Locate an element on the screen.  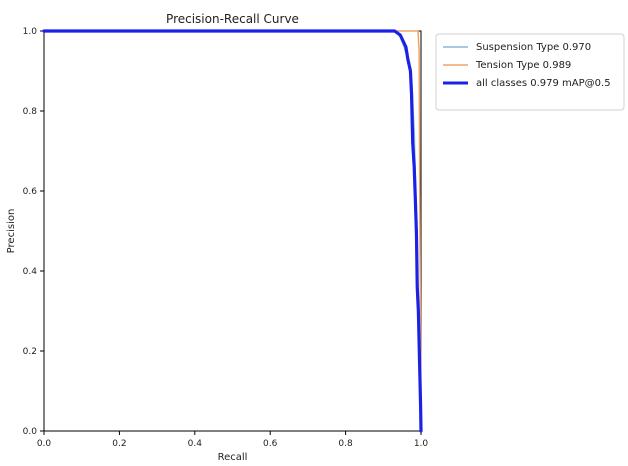
y-tick-label: 1.0 is located at coordinates (30, 32).